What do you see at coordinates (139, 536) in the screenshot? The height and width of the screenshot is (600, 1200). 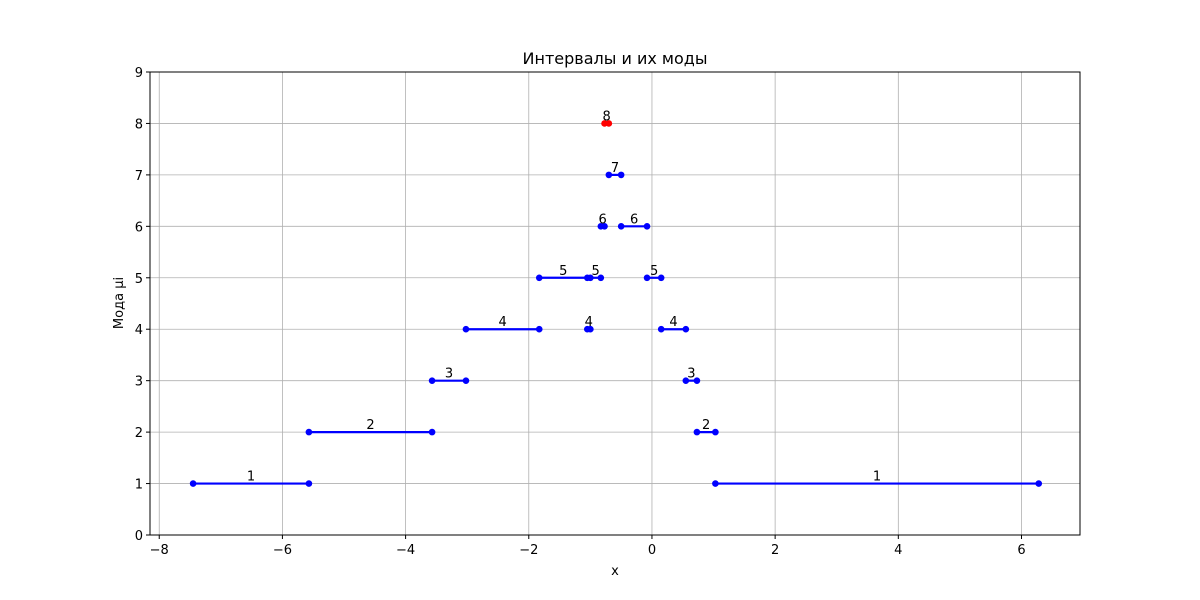 I see `y-tick-label: 0` at bounding box center [139, 536].